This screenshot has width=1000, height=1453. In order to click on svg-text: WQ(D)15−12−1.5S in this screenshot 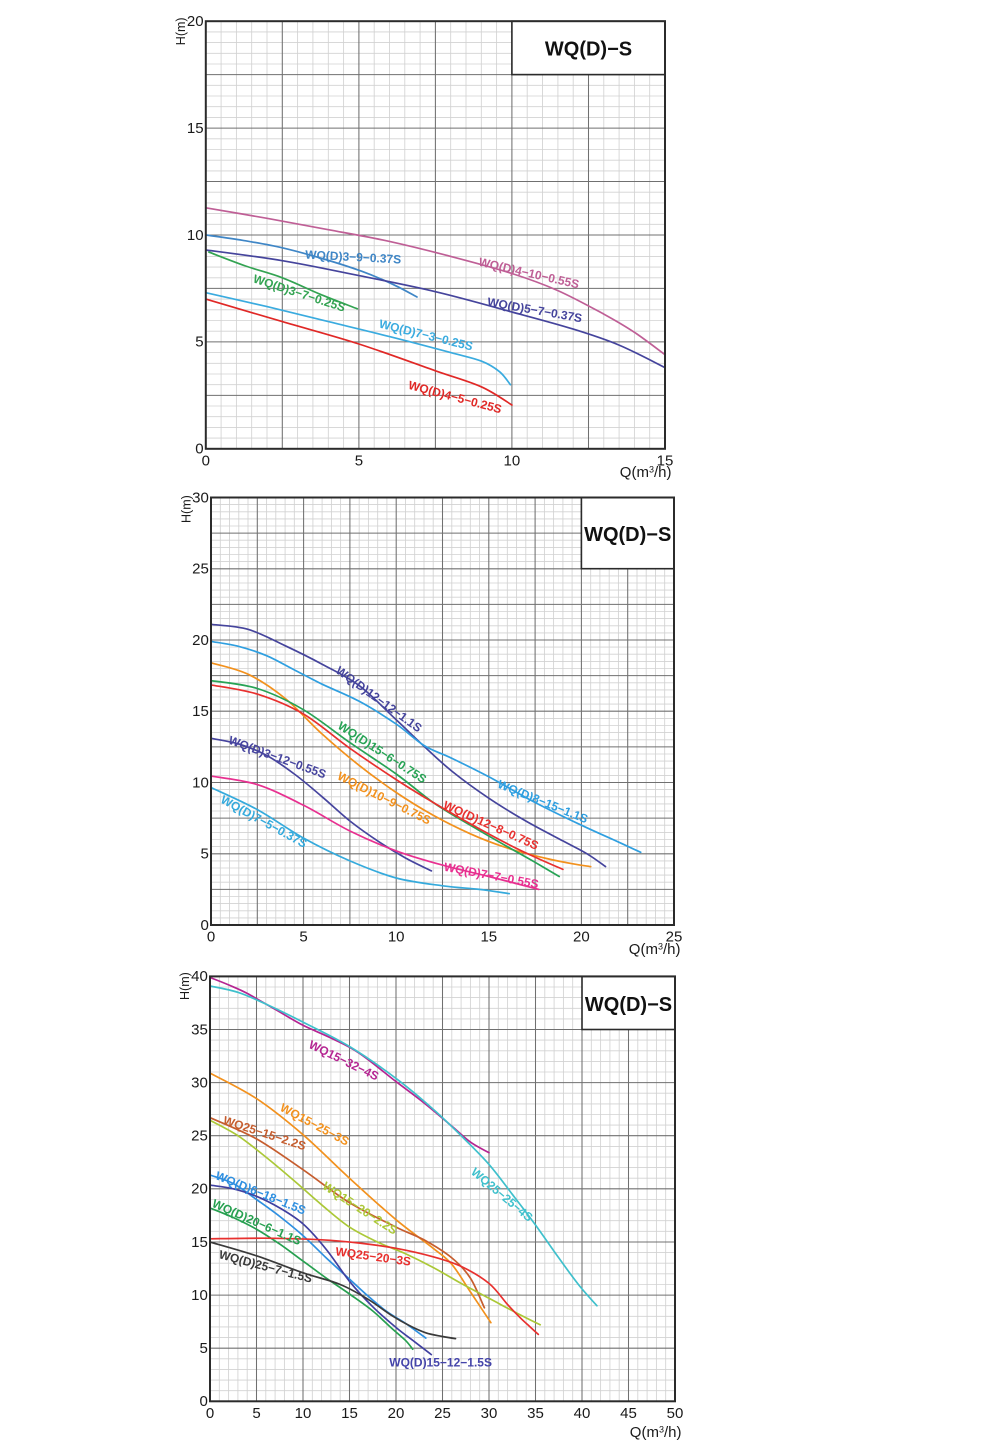, I will do `click(440, 1363)`.